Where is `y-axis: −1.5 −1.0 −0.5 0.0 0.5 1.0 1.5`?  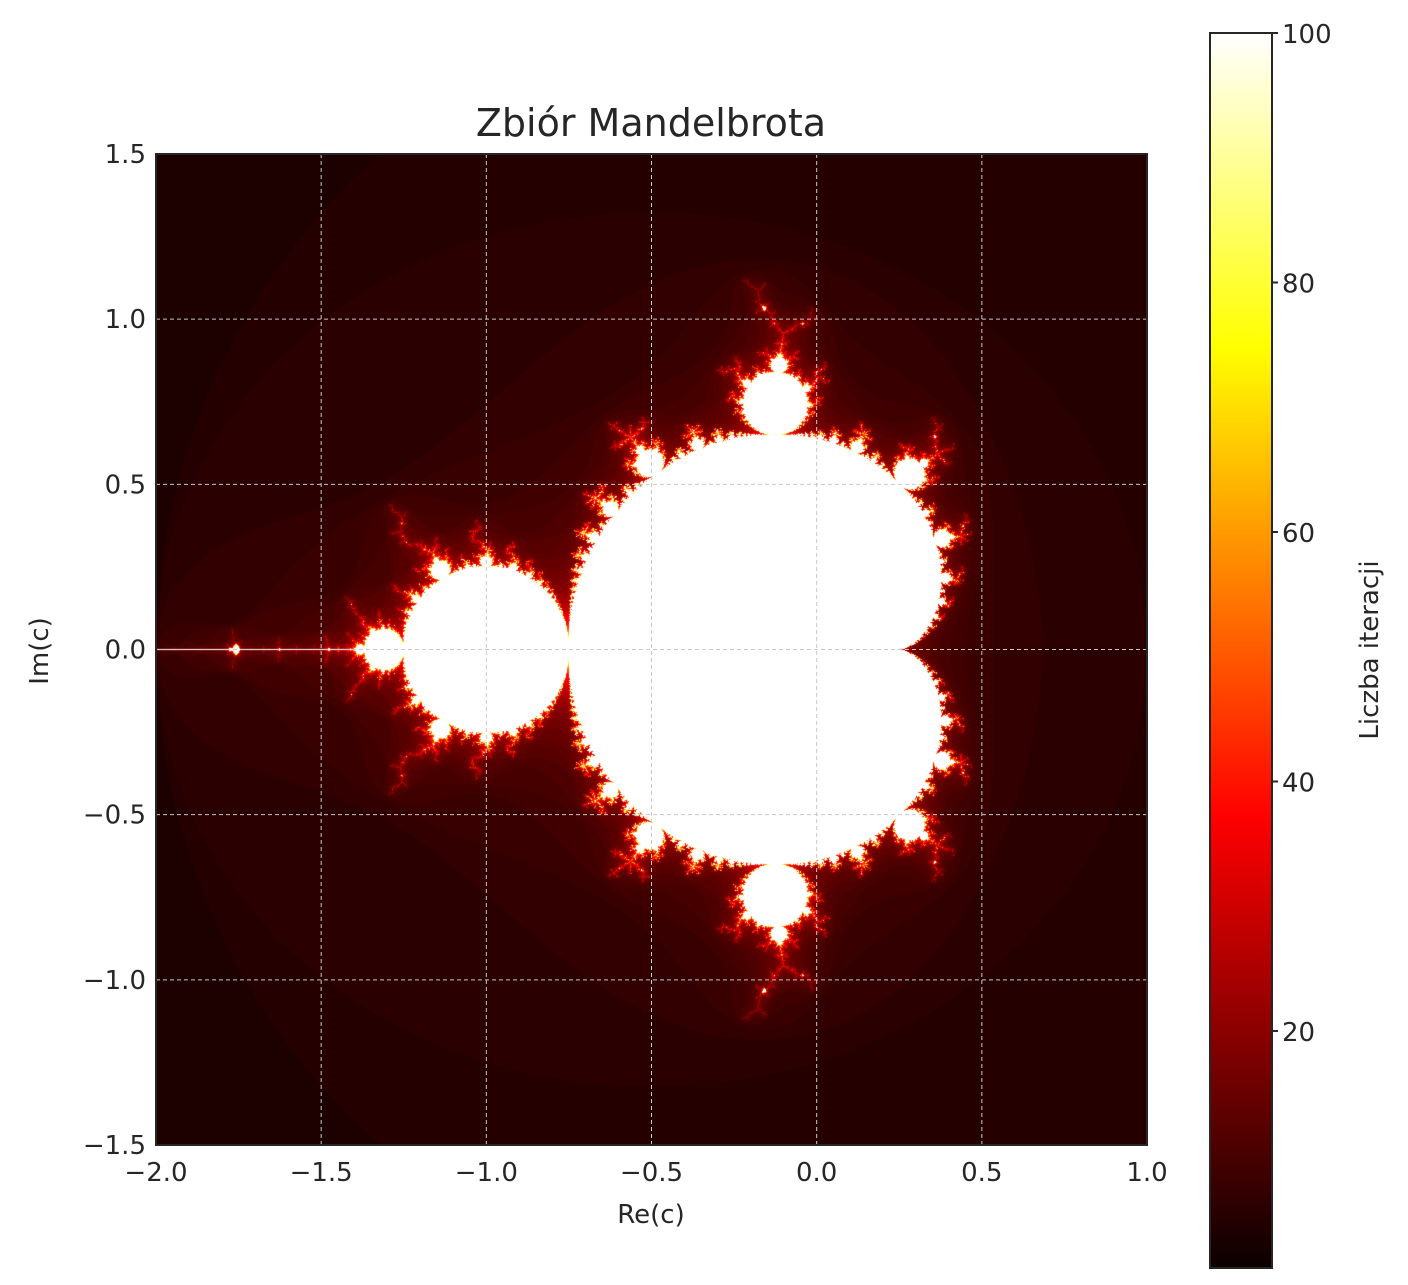
y-axis: −1.5 −1.0 −0.5 0.0 0.5 1.0 1.5 is located at coordinates (114, 650).